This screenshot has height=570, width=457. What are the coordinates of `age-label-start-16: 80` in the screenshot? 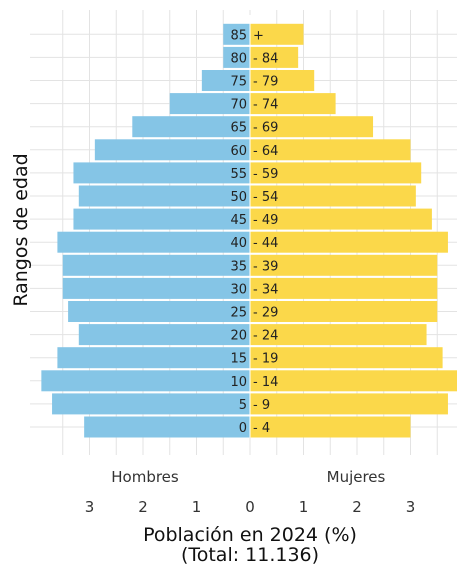 It's located at (238, 58).